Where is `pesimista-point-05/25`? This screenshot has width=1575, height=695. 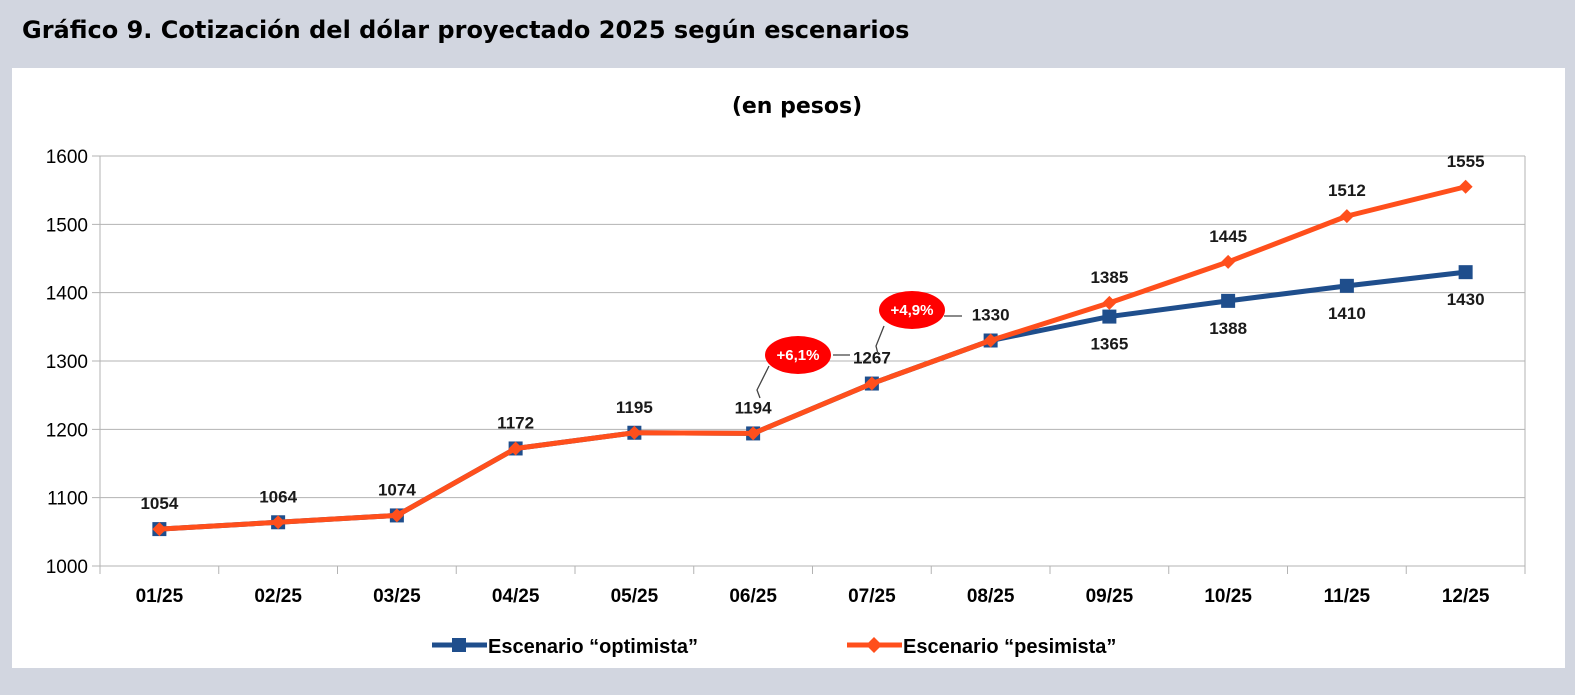 pesimista-point-05/25 is located at coordinates (634, 432).